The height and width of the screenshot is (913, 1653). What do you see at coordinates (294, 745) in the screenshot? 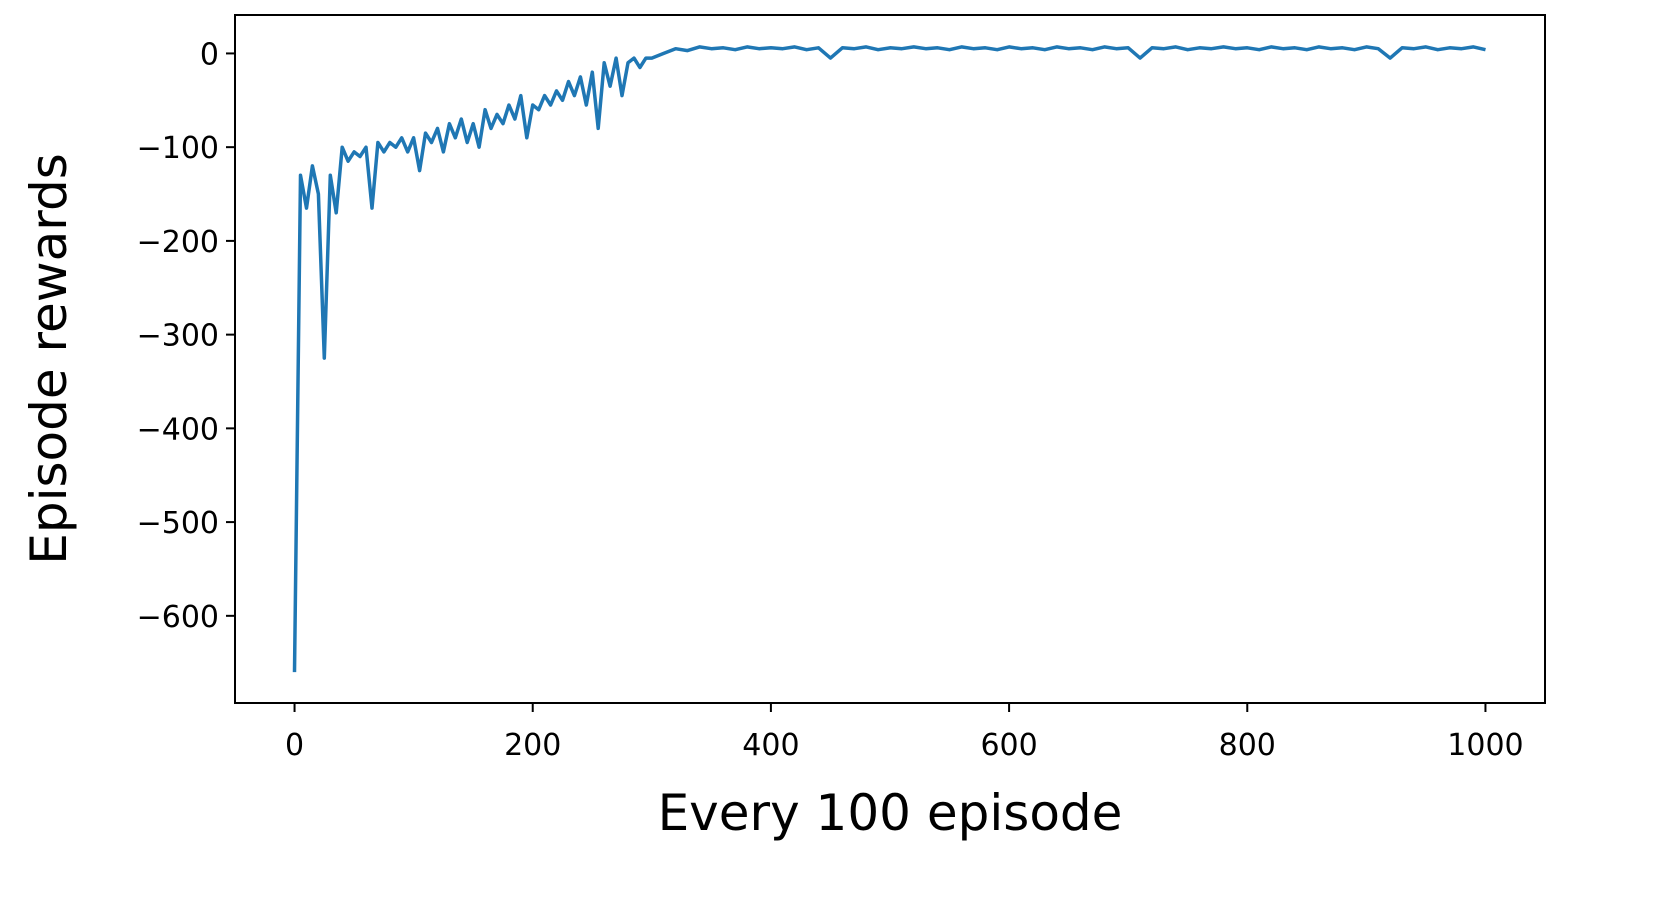
I see `x-tick-label: 0` at bounding box center [294, 745].